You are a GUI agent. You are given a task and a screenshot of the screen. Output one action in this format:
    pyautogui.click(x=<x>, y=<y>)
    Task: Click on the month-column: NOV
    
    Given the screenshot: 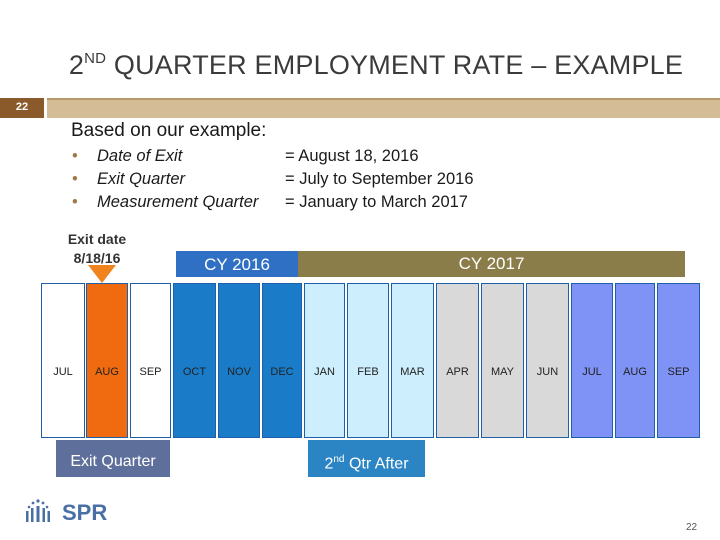 What is the action you would take?
    pyautogui.click(x=239, y=360)
    